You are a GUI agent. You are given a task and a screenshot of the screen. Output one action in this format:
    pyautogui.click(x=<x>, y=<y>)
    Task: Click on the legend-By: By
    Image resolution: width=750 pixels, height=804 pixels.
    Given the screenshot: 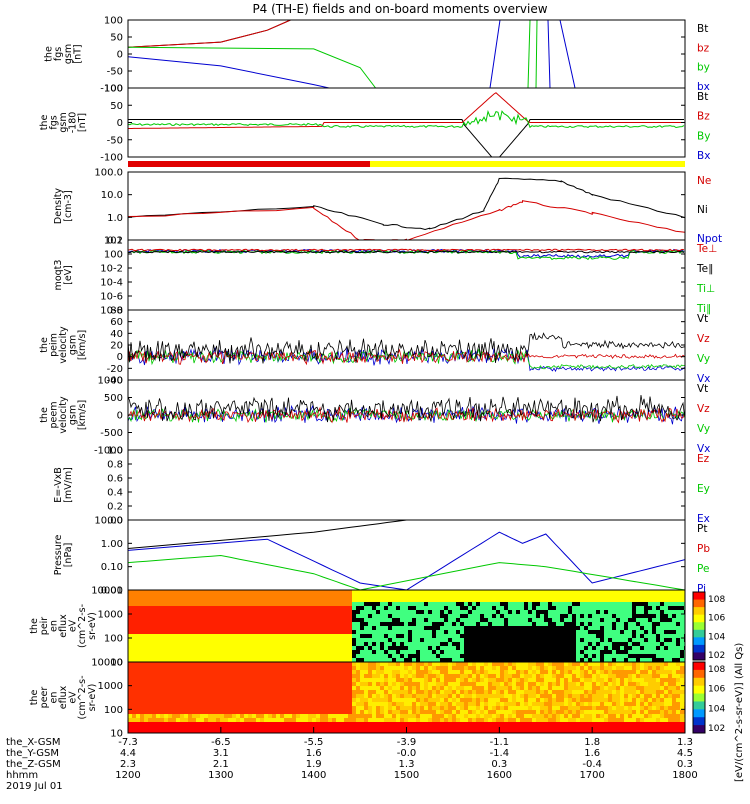 What is the action you would take?
    pyautogui.click(x=703, y=136)
    